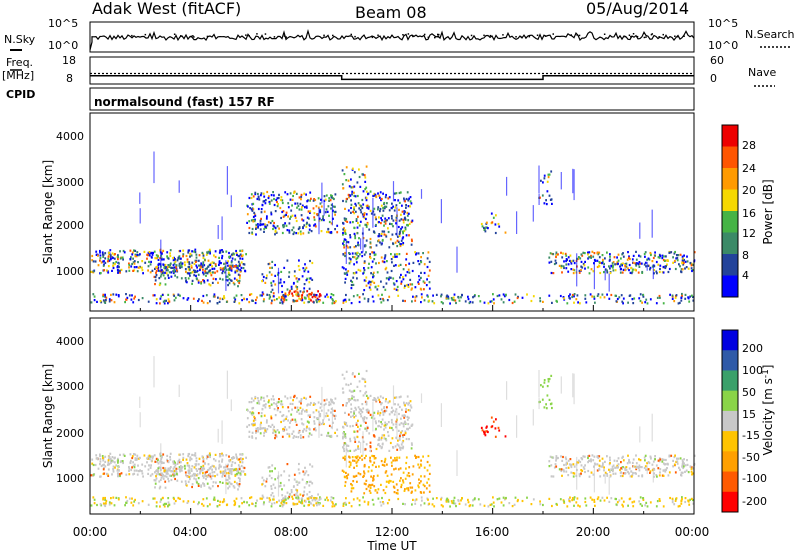  I want to click on velocity-colorbar-segment, so click(730, 421).